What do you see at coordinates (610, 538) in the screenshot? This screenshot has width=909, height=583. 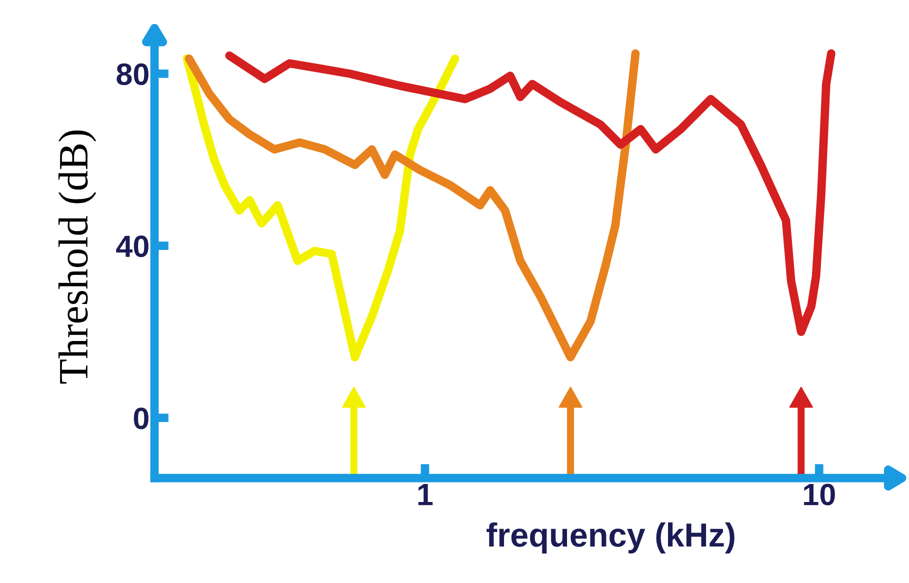 I see `x-axis-title: frequency (kHz)` at bounding box center [610, 538].